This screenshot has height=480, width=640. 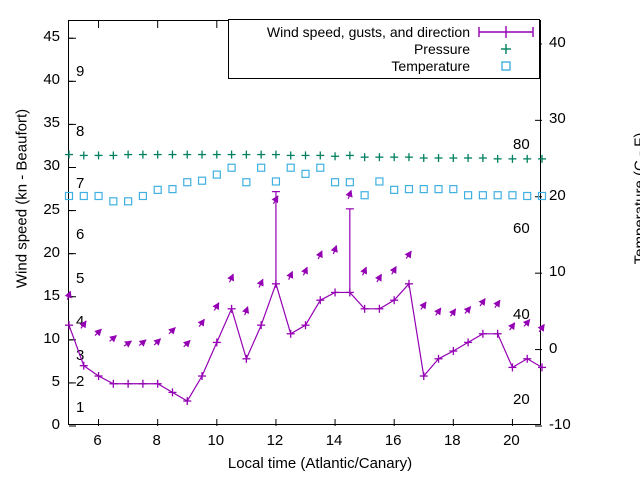 I want to click on legend-entry-pressure: Pressure, so click(x=384, y=48).